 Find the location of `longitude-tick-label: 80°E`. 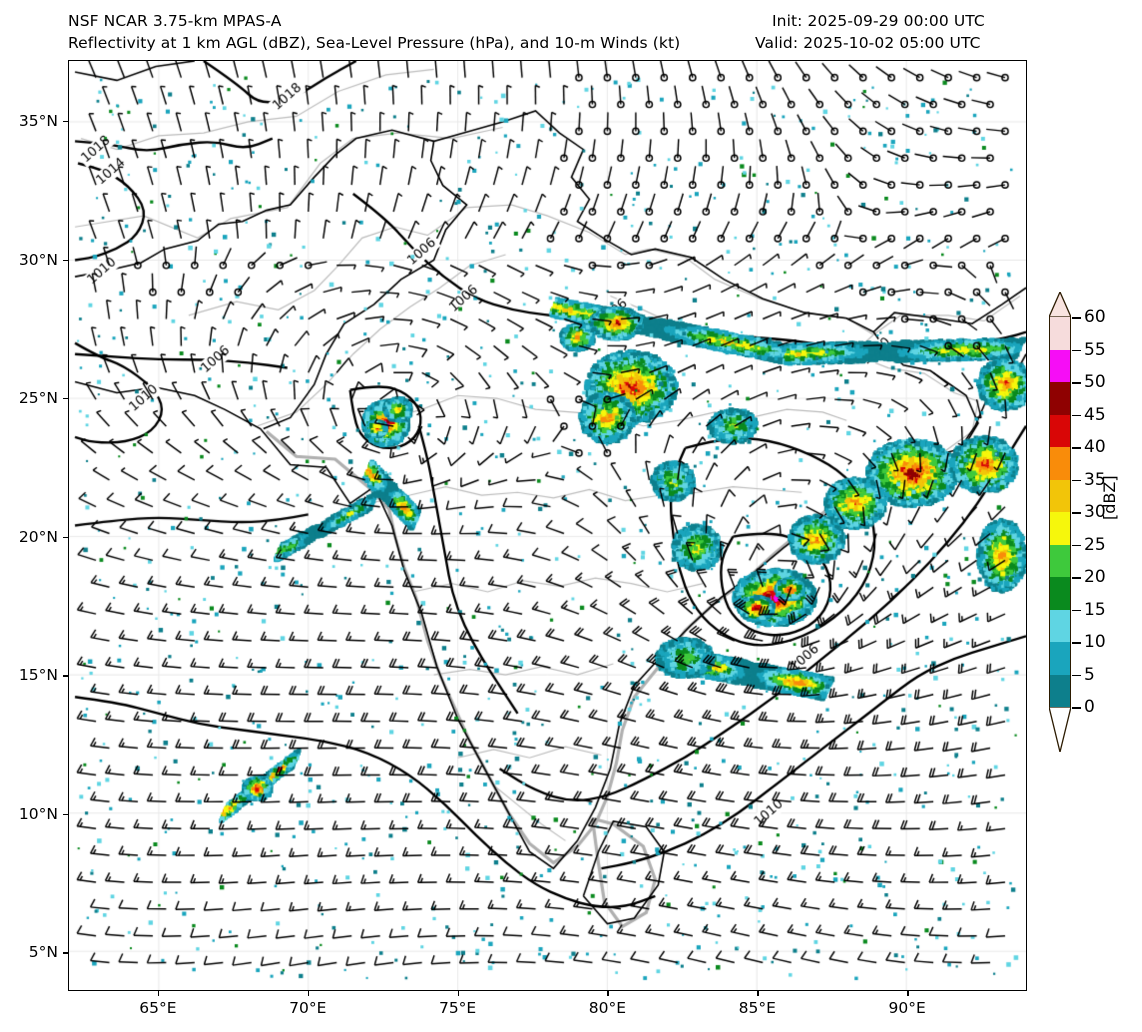

longitude-tick-label: 80°E is located at coordinates (607, 1008).